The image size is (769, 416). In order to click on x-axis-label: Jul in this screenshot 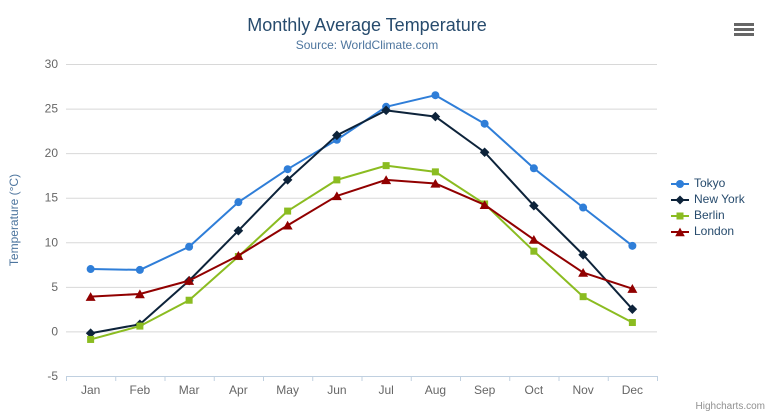, I will do `click(385, 390)`.